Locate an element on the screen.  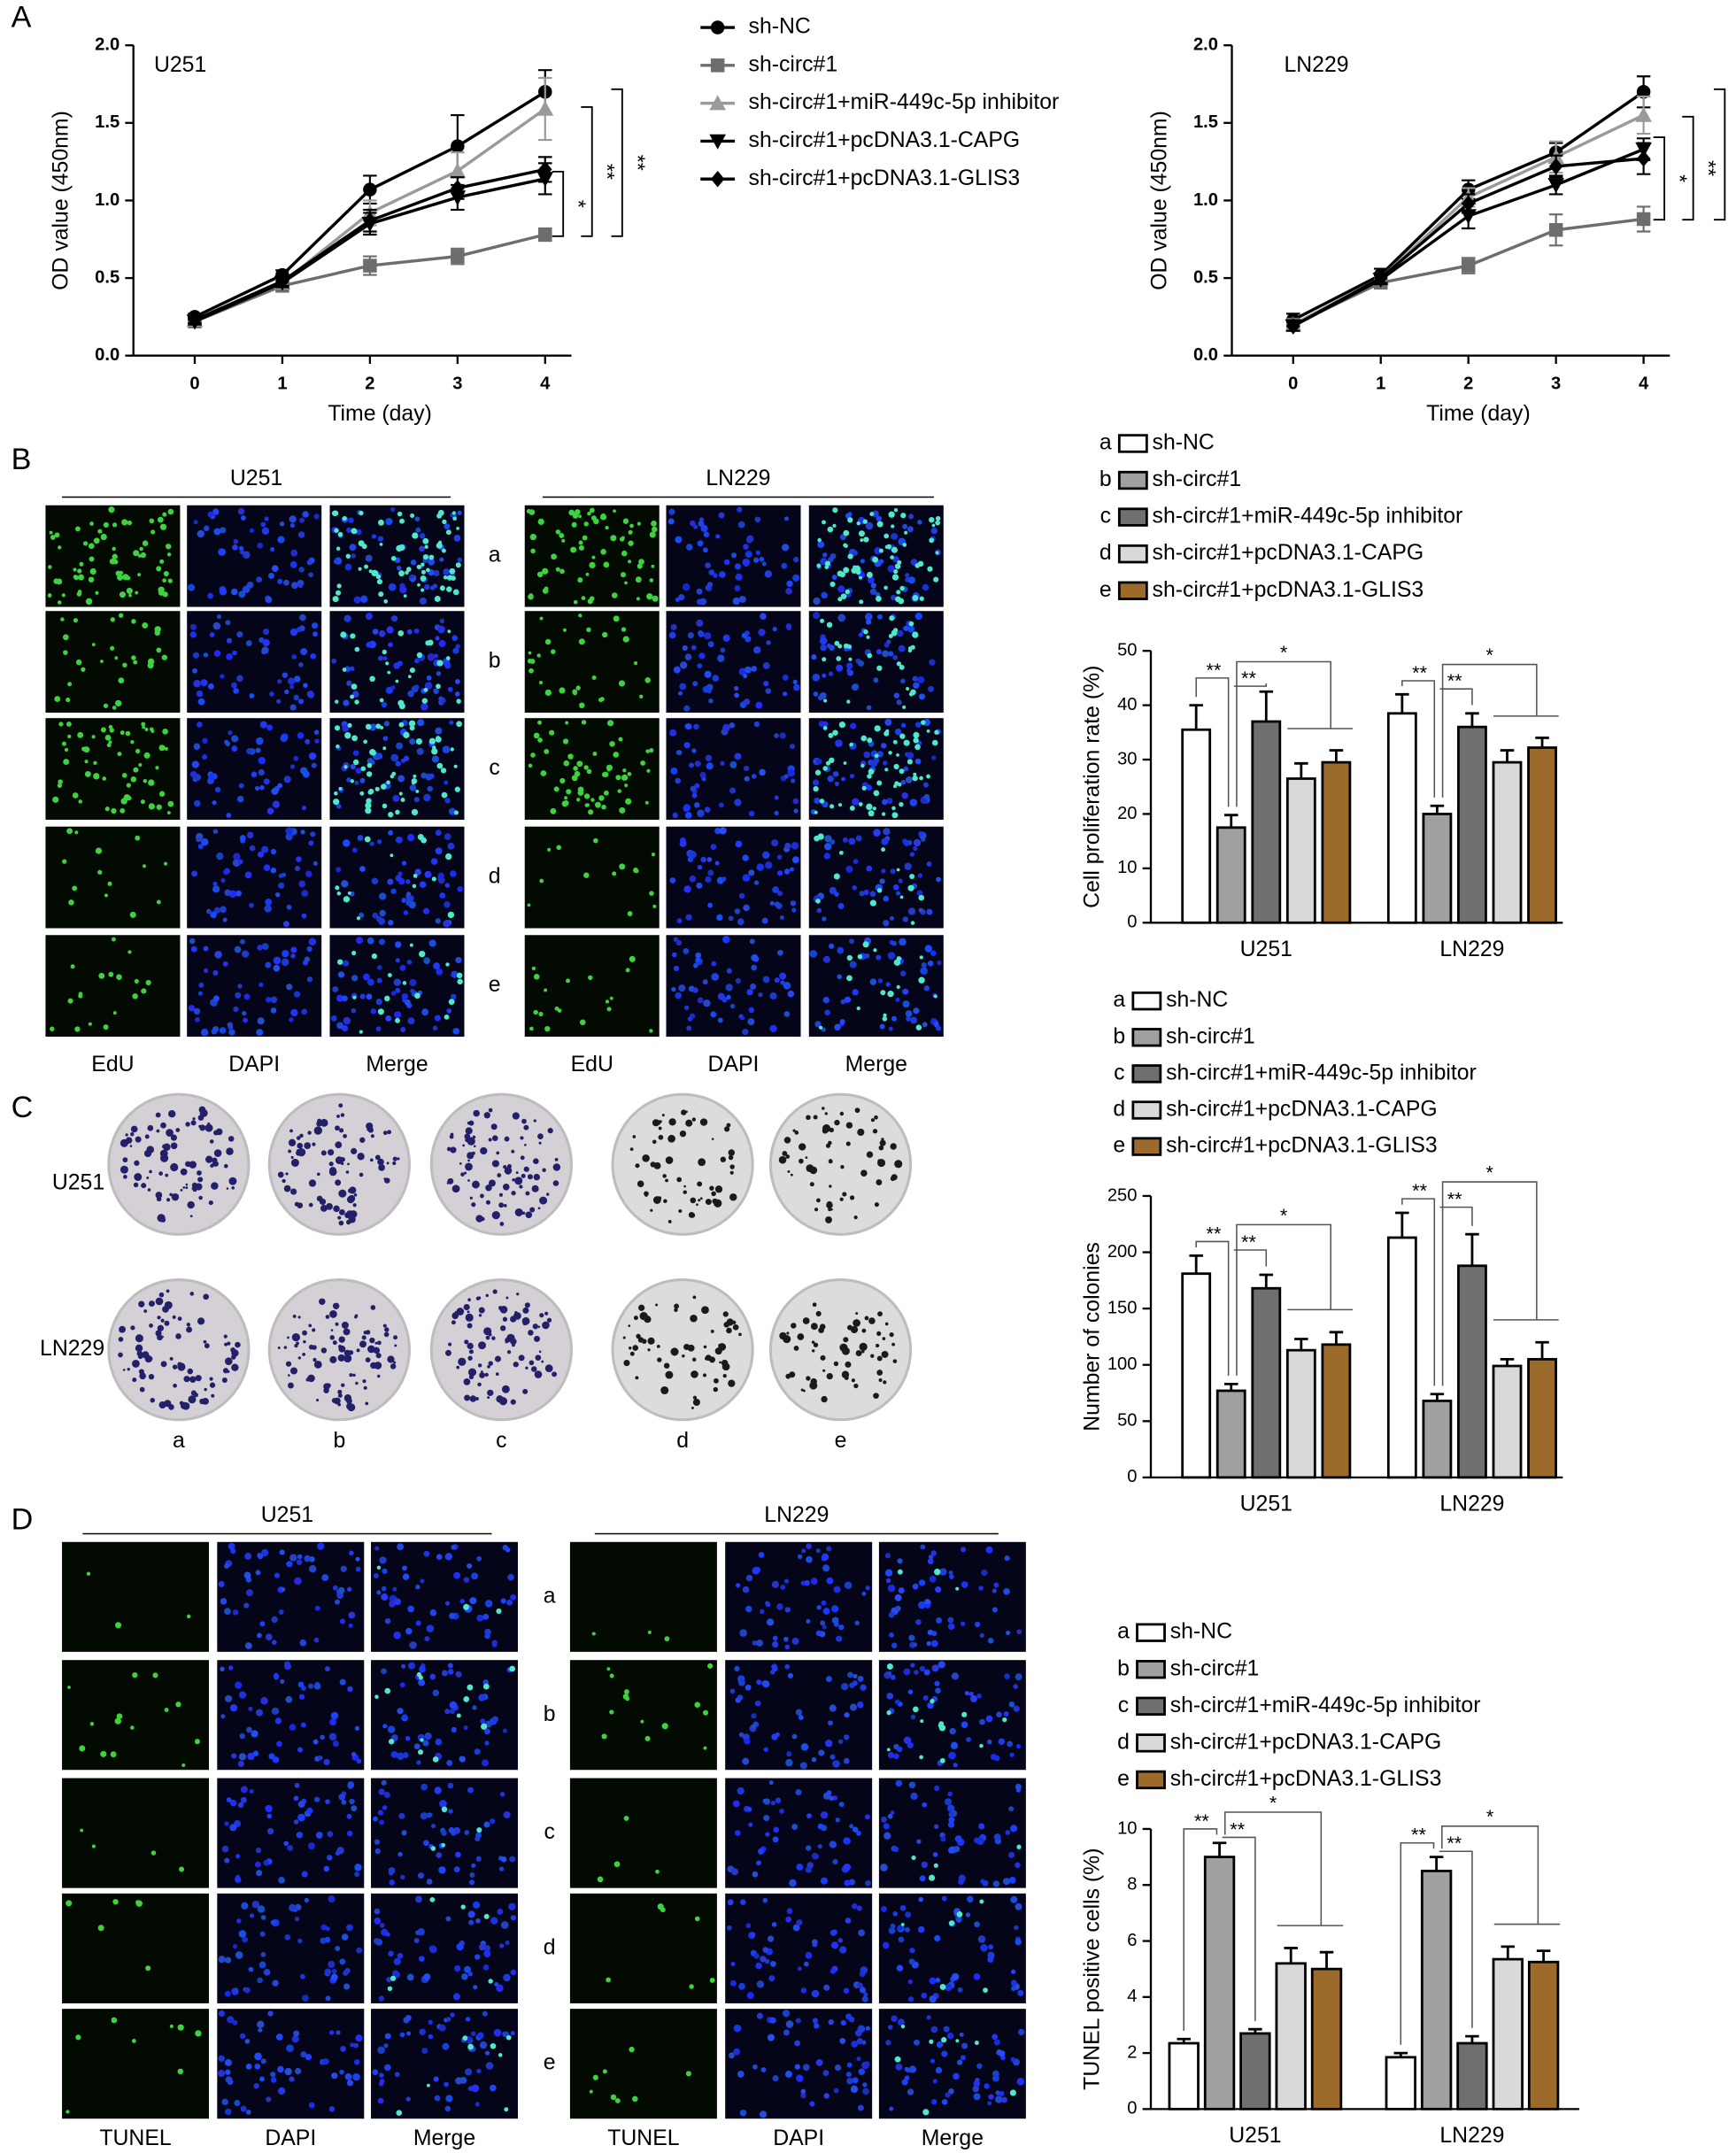
bar is located at coordinates (1507, 842).